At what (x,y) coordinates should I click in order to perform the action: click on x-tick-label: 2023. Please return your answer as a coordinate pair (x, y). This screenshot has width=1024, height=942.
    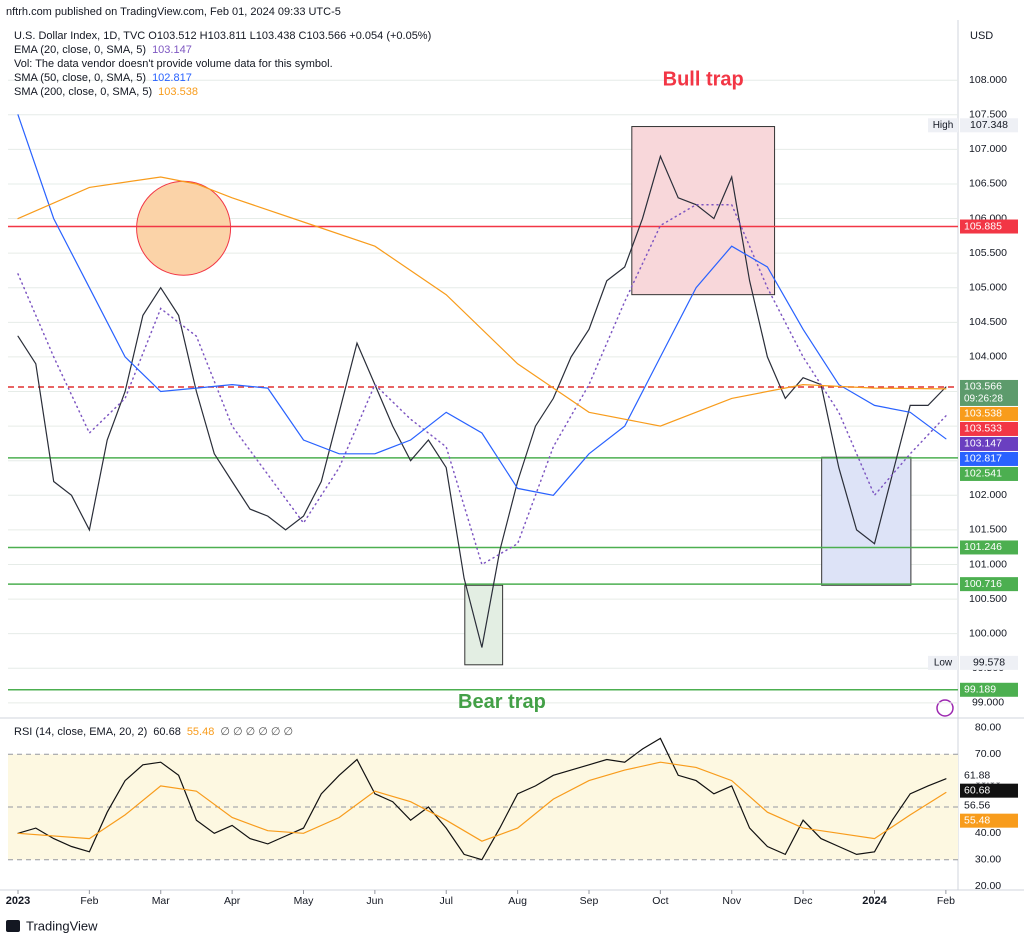
    Looking at the image, I should click on (18, 901).